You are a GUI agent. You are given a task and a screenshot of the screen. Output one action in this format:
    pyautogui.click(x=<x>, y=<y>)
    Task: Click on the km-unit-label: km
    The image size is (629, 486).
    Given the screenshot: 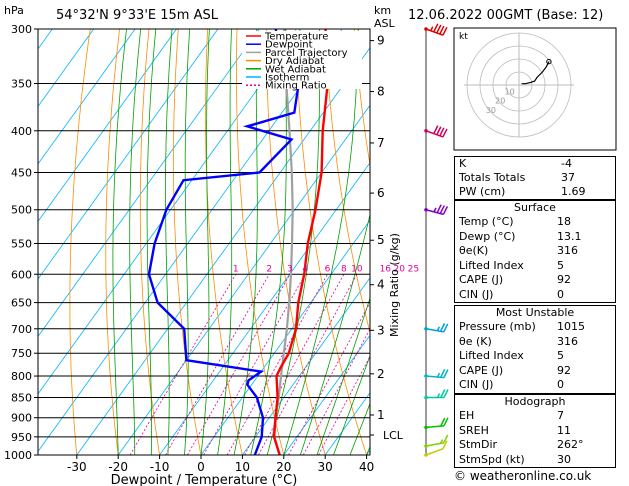 What is the action you would take?
    pyautogui.click(x=383, y=10)
    